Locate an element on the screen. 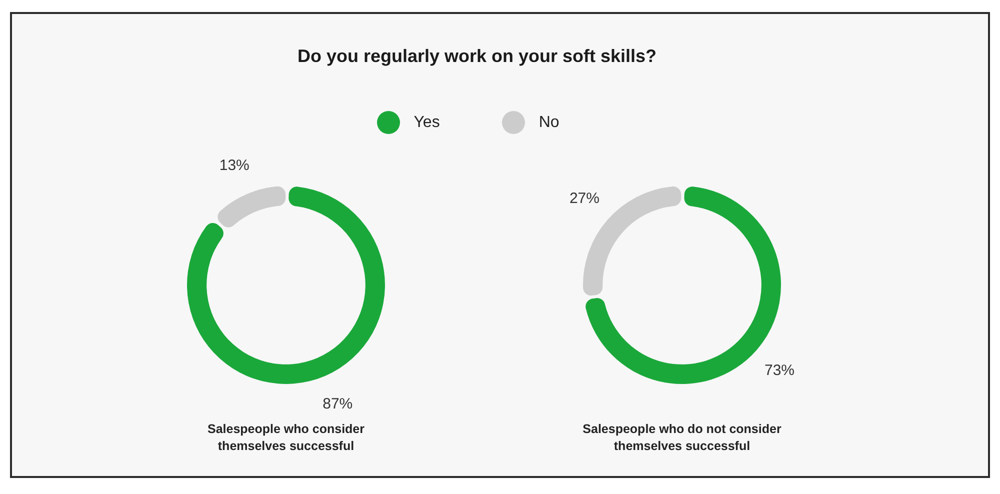  data-label: 73% is located at coordinates (779, 371).